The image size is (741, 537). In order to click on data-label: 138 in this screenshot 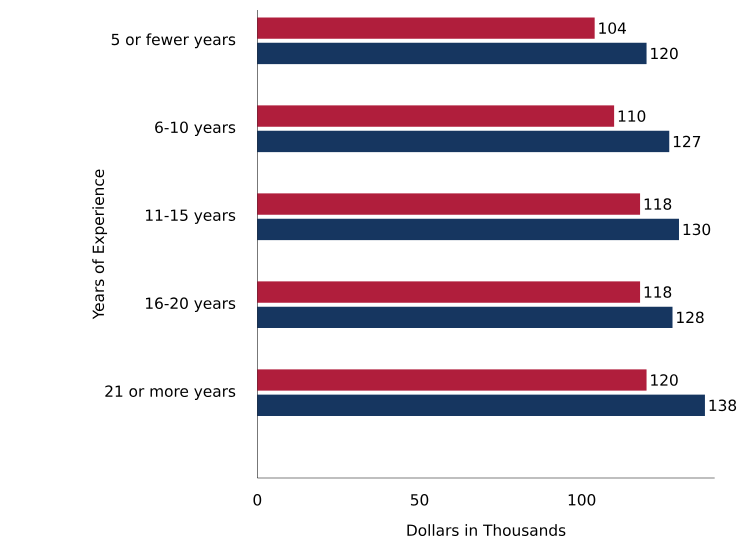, I will do `click(723, 406)`.